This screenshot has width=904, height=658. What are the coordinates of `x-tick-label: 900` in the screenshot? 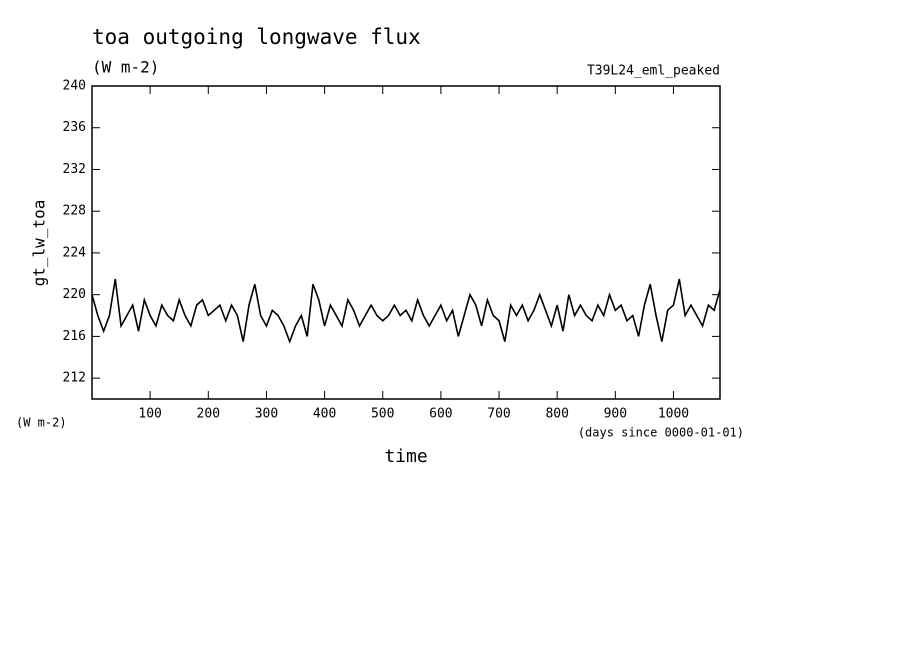 It's located at (615, 414).